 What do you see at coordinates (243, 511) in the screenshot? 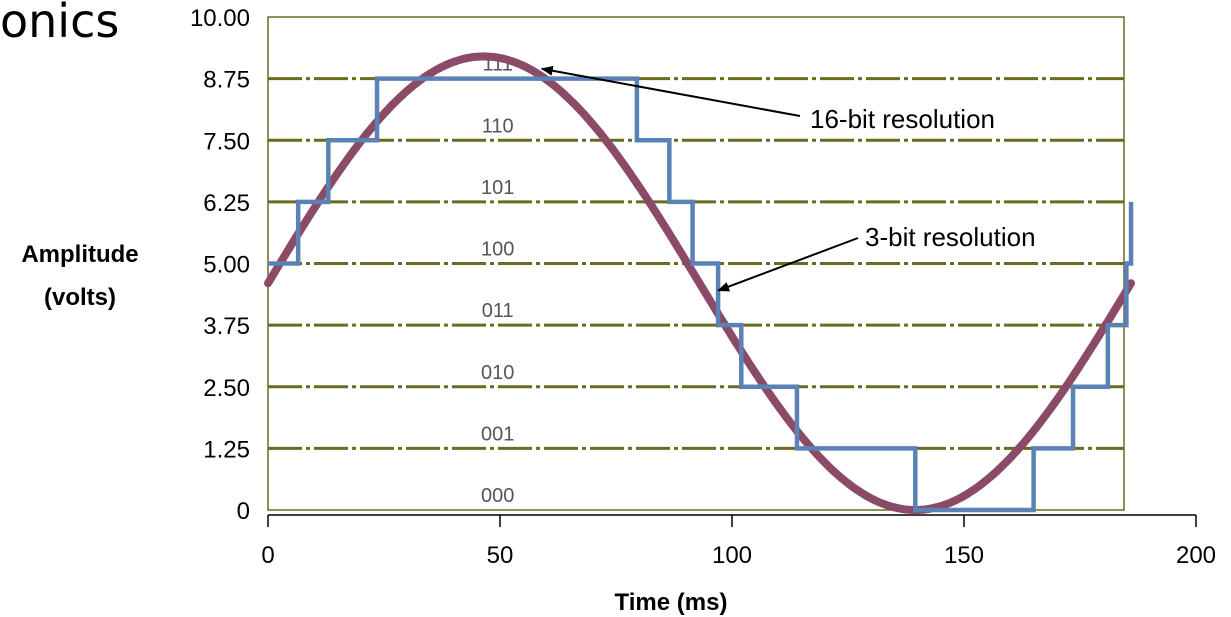
I see `y-tick-label: 0` at bounding box center [243, 511].